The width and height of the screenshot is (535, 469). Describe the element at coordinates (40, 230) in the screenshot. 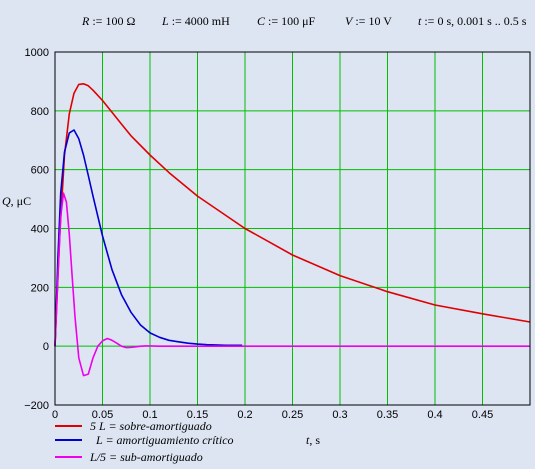

I see `y-tick-label: 400` at that location.